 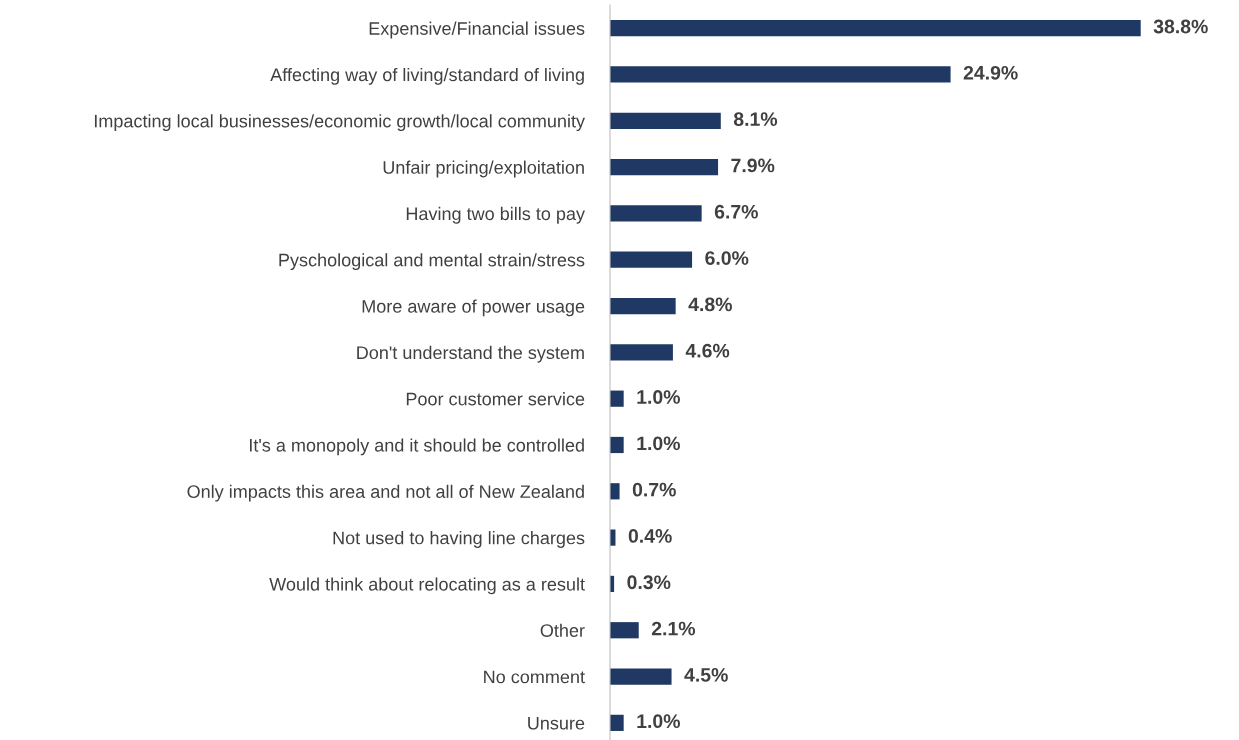 I want to click on y-tick-label: No comment, so click(x=534, y=677).